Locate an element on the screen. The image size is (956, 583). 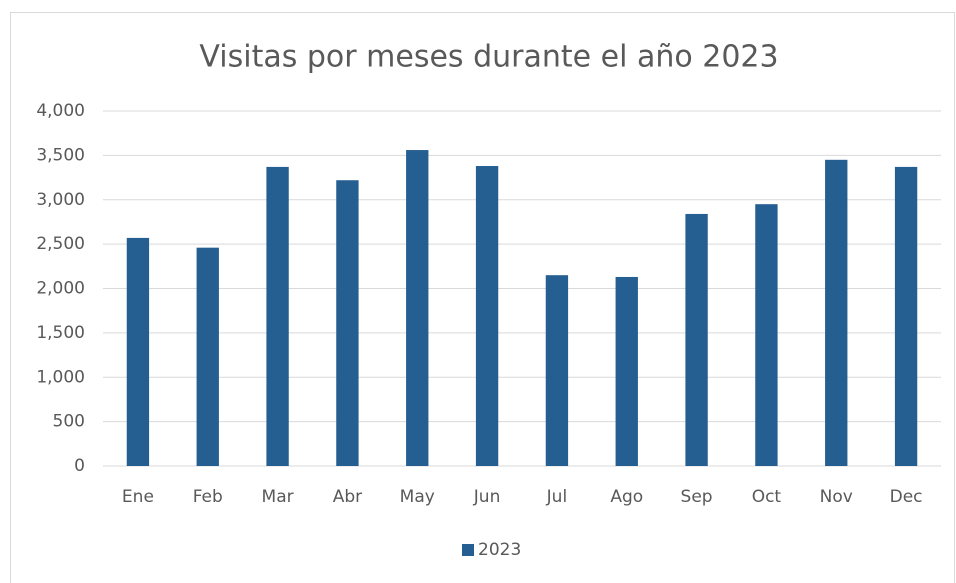
y-tick-label: 2,000 is located at coordinates (60, 289).